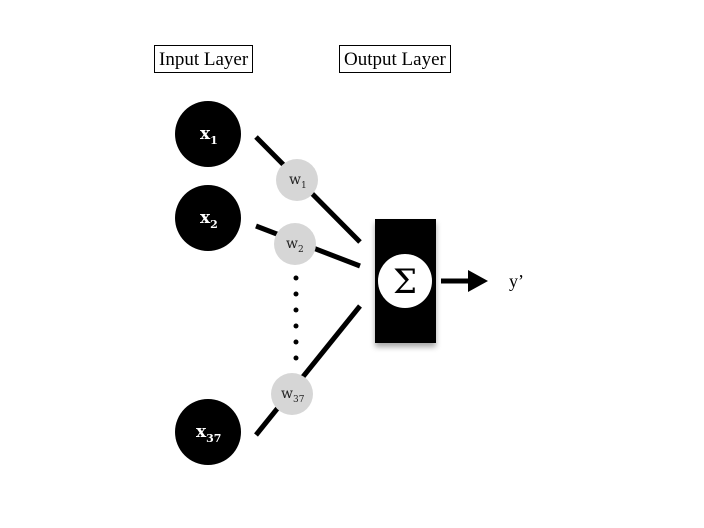  I want to click on input-node-x2: x2, so click(208, 218).